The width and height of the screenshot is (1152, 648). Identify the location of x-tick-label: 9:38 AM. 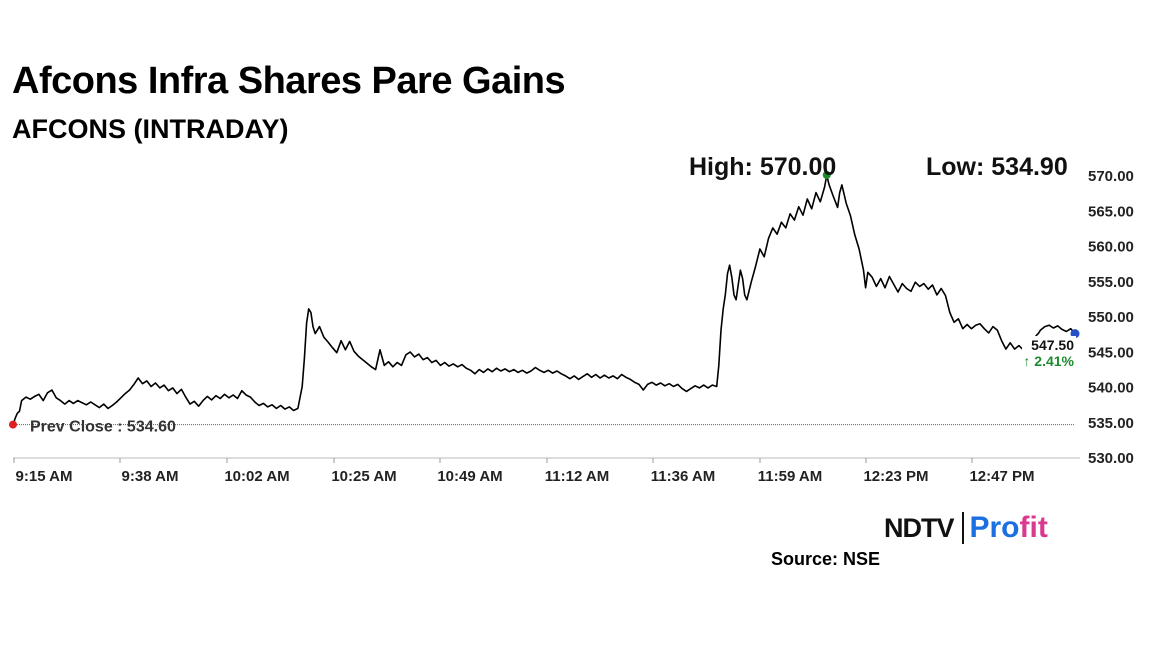
(150, 476).